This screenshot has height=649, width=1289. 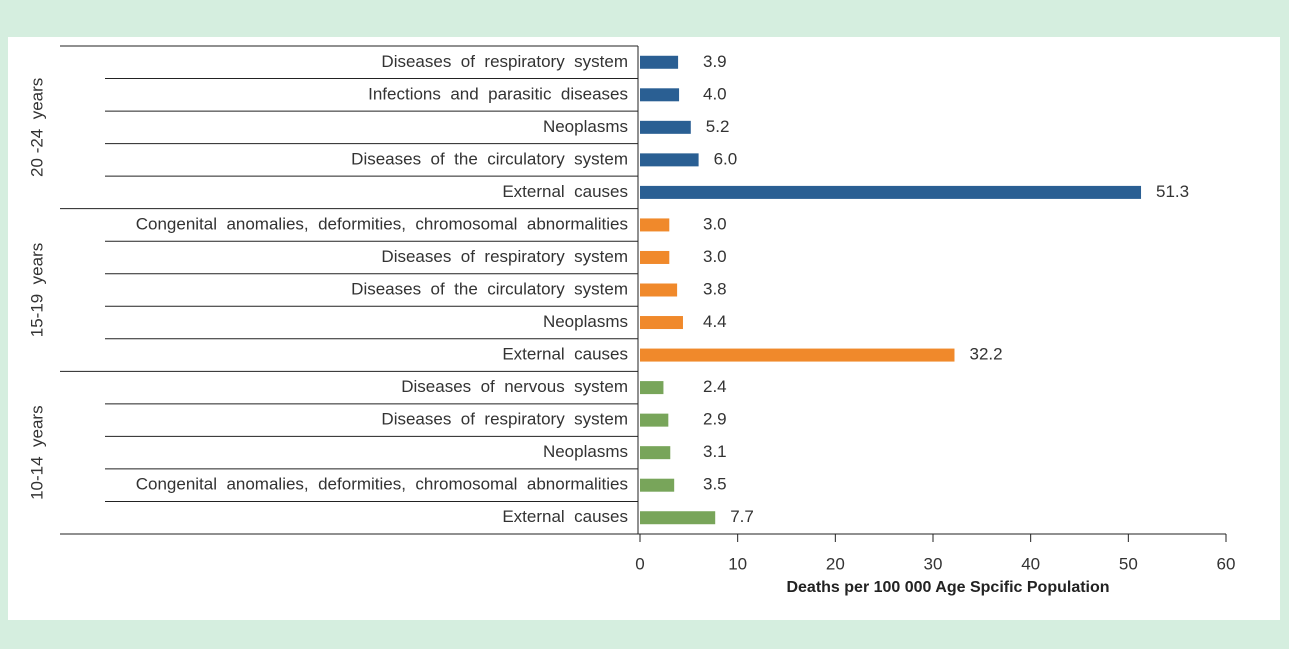 What do you see at coordinates (1226, 563) in the screenshot?
I see `x-tick-label: 60` at bounding box center [1226, 563].